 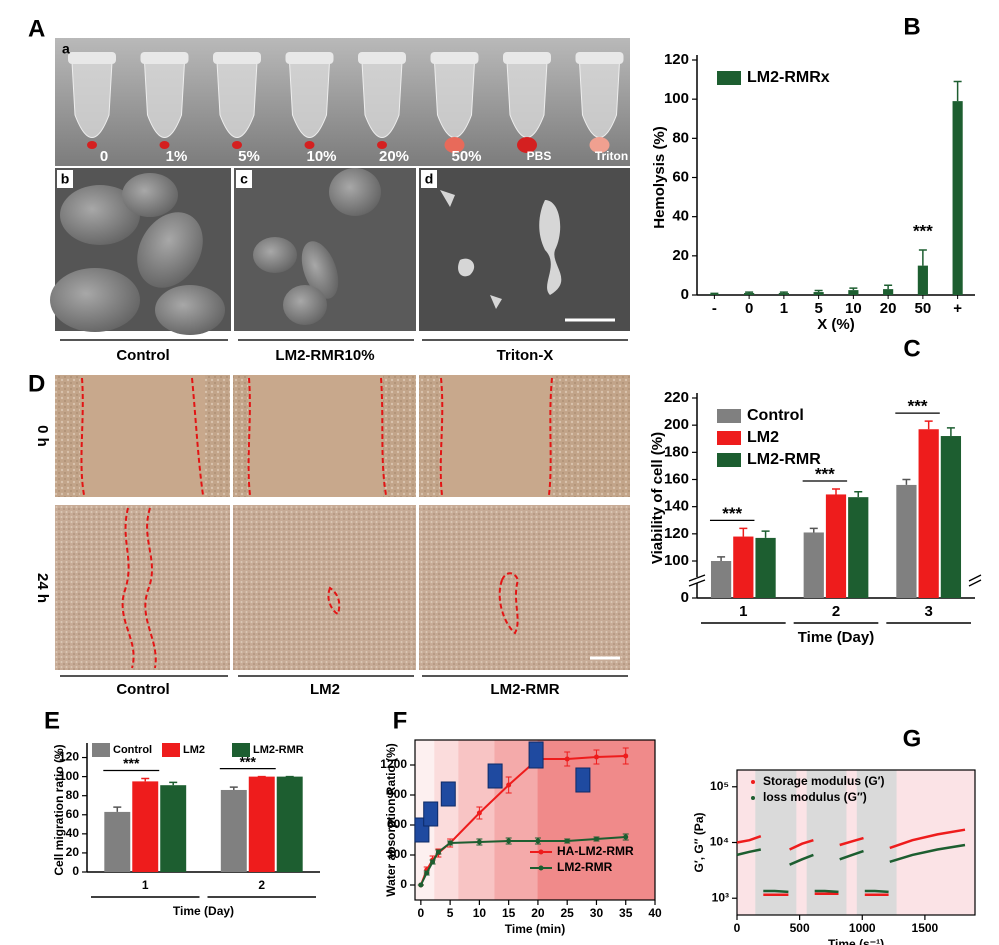 I want to click on y-axis-label: Water absorption Ratio (%), so click(x=391, y=820).